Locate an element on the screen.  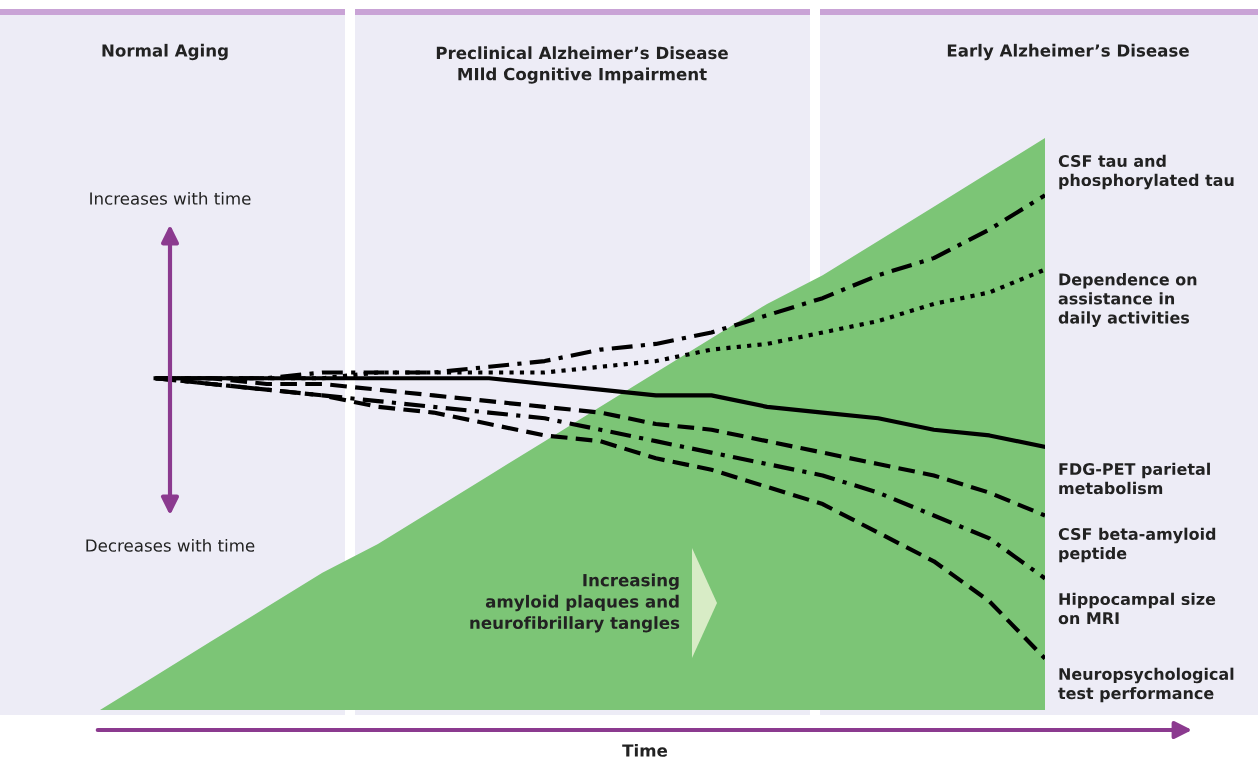
series-label: Neuropsychological test performance is located at coordinates (1146, 685).